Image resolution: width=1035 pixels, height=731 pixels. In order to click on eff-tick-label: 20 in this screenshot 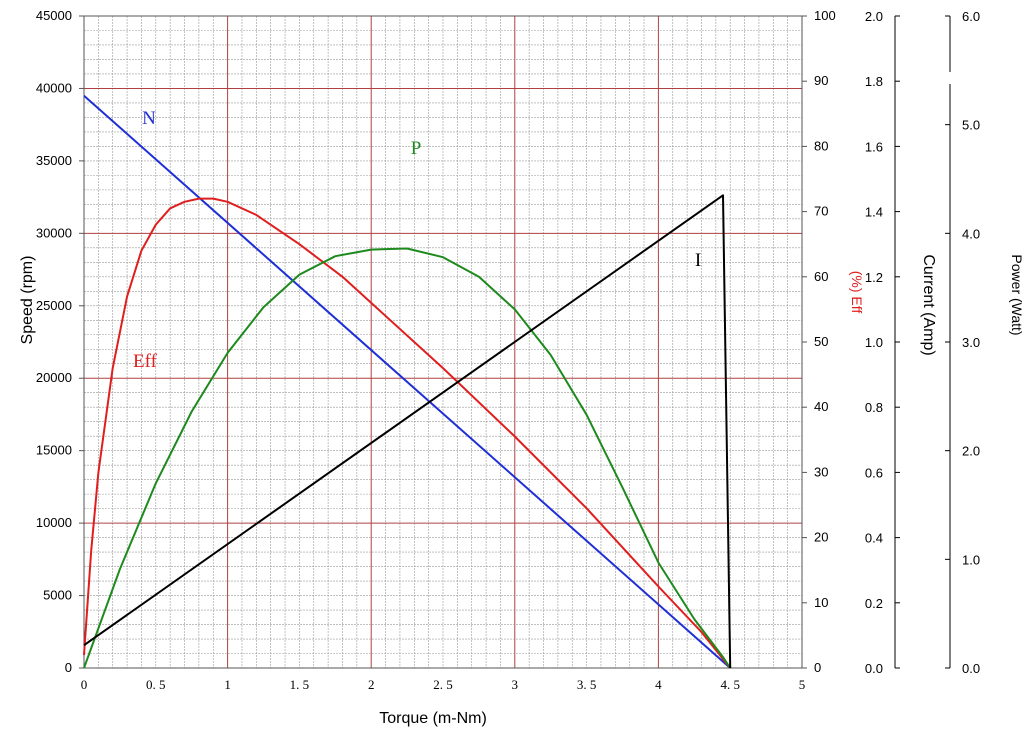, I will do `click(821, 537)`.